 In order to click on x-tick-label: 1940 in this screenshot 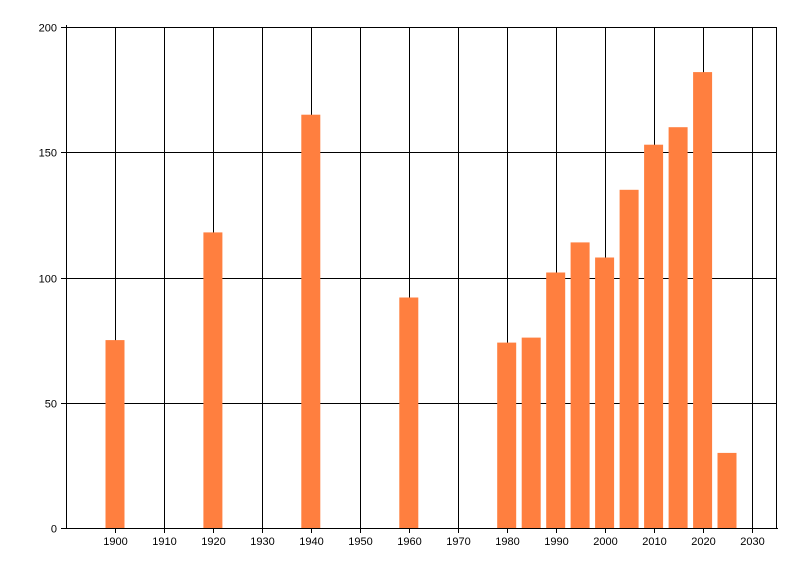, I will do `click(311, 542)`.